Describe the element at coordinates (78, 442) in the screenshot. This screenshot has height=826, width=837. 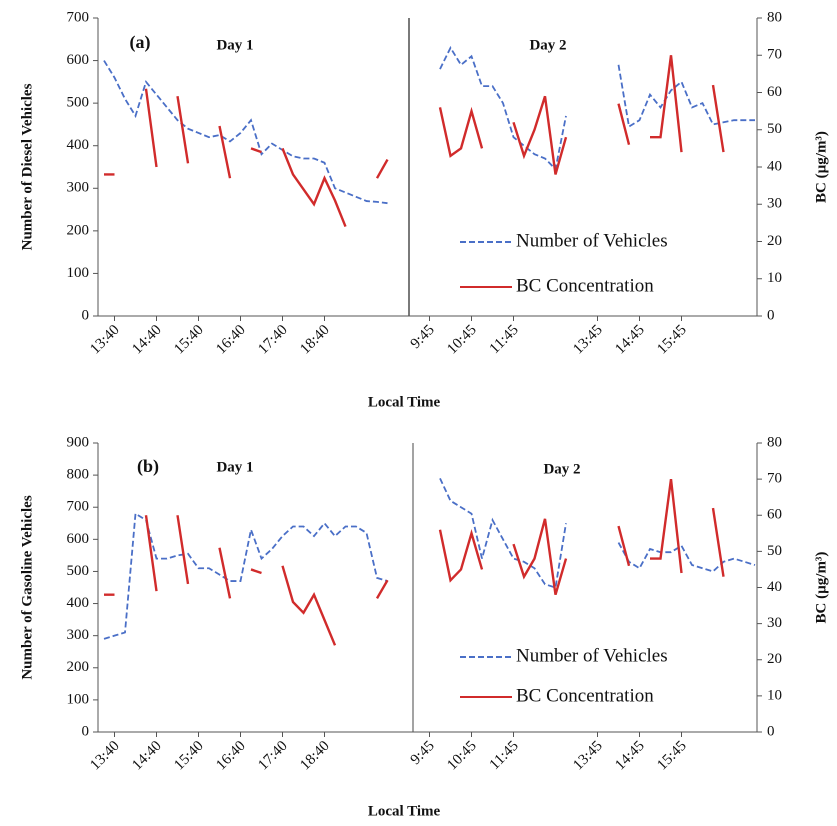
I see `y-tick-label: 900` at that location.